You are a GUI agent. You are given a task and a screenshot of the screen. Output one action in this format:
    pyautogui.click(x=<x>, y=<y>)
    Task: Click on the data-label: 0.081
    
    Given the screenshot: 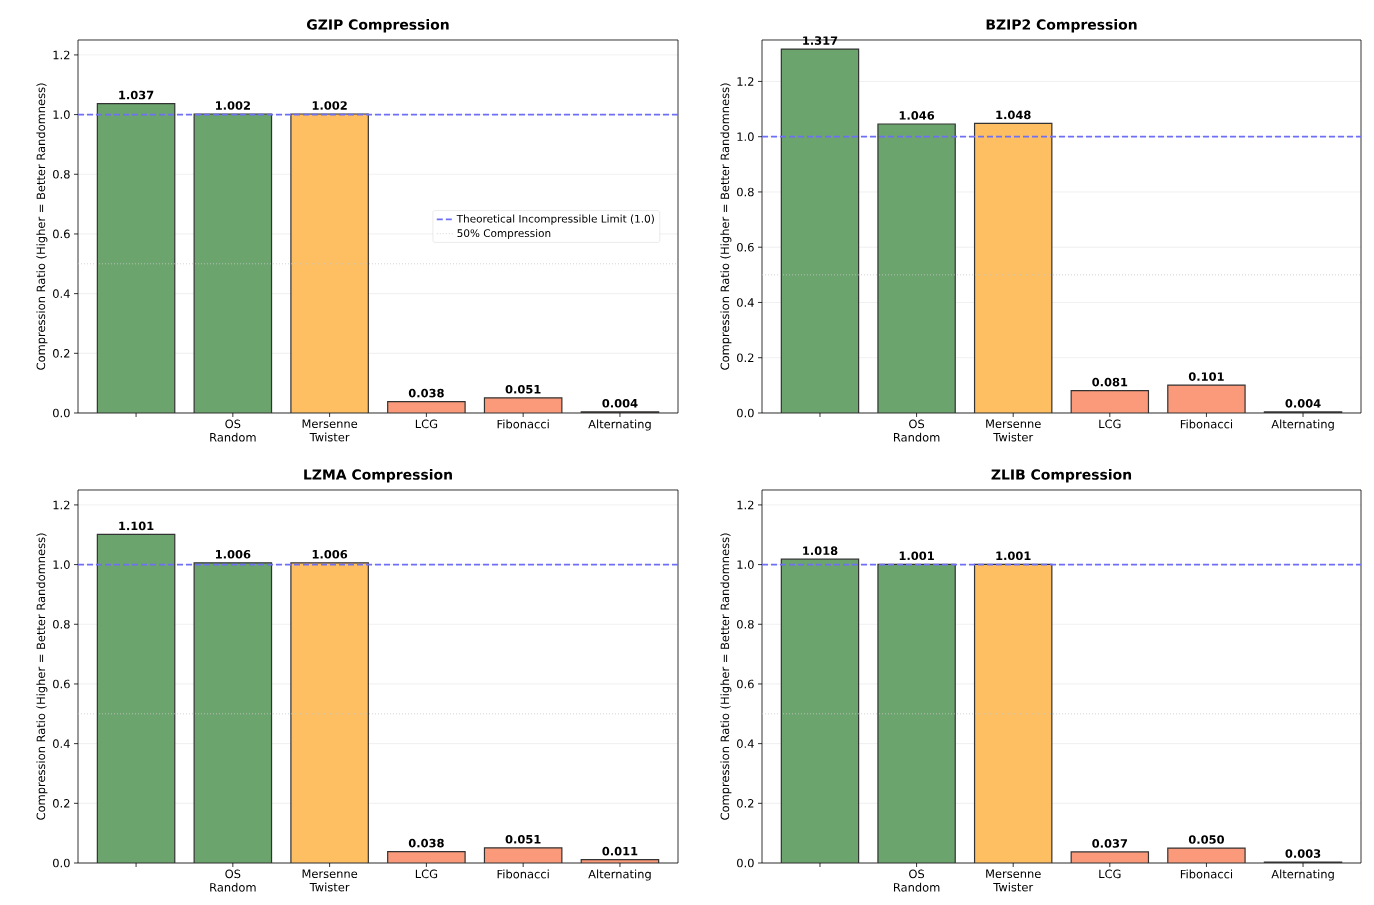 What is the action you would take?
    pyautogui.click(x=1110, y=382)
    